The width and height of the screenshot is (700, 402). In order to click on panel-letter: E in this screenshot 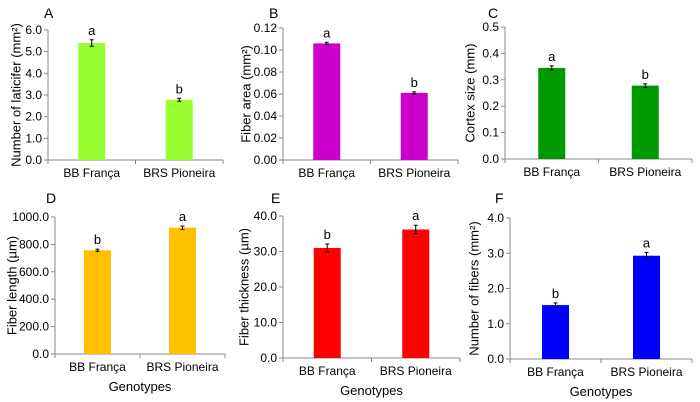, I will do `click(275, 198)`.